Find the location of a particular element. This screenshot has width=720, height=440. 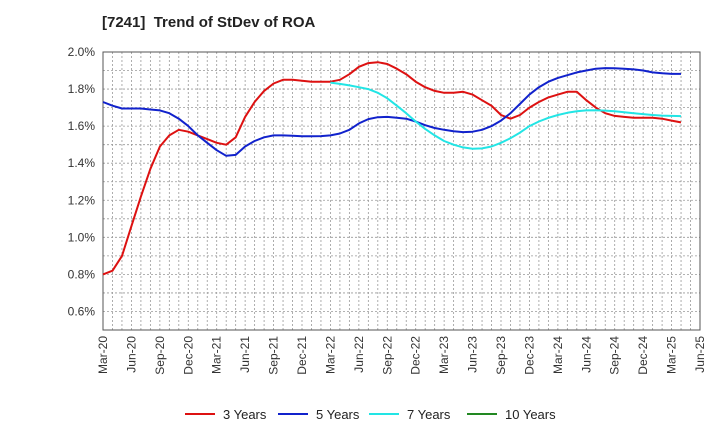

x-tick-label: Sep-22 is located at coordinates (387, 355).